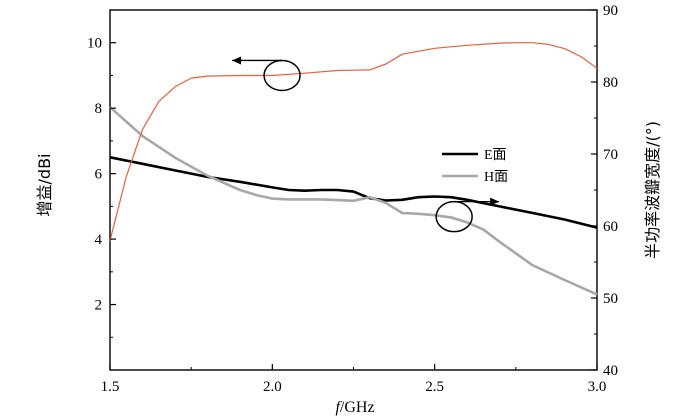  Describe the element at coordinates (110, 387) in the screenshot. I see `x-tick-label: 1.5` at that location.